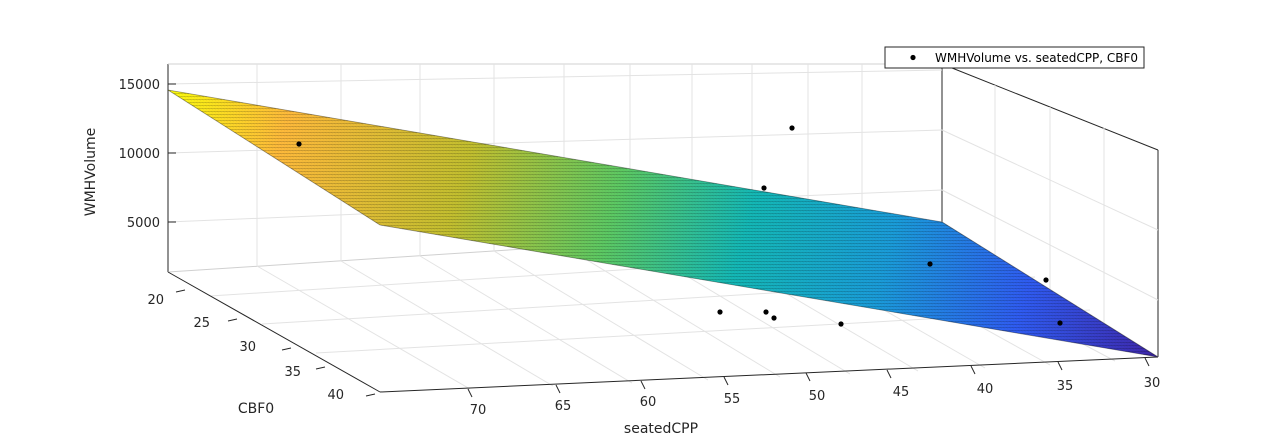 This screenshot has width=1280, height=440. I want to click on z-tick-label: 5000, so click(143, 223).